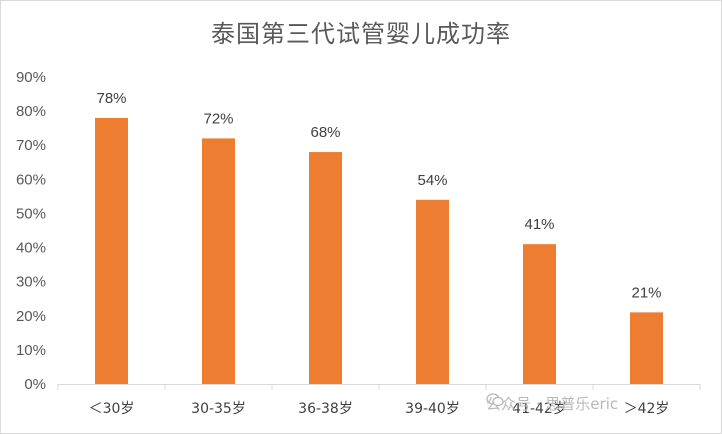  What do you see at coordinates (112, 409) in the screenshot?
I see `x-category-label: ＜30岁` at bounding box center [112, 409].